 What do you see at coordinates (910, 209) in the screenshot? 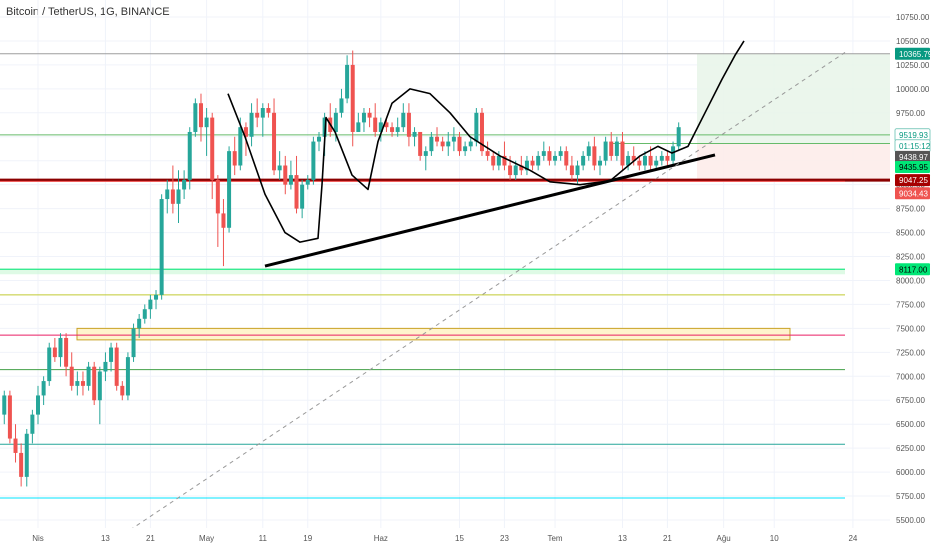
I see `y-tick-label: 8750.00` at bounding box center [910, 209].